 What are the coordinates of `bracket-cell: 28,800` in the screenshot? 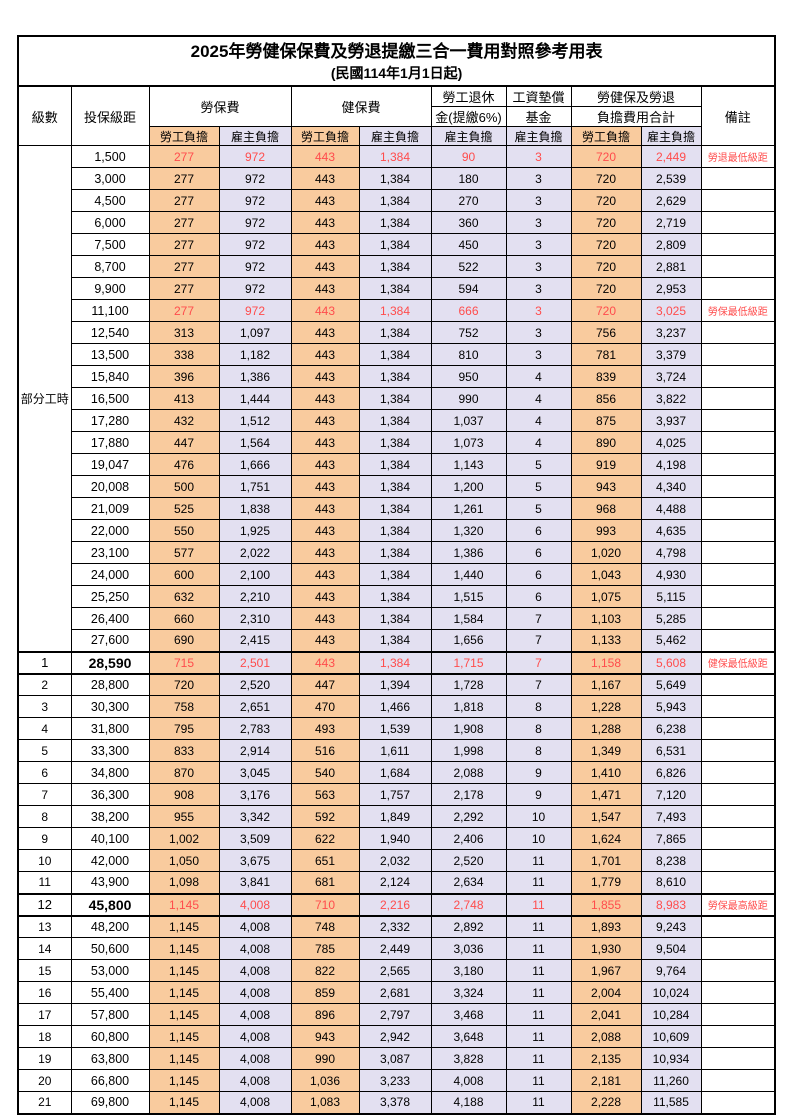 It's located at (110, 684).